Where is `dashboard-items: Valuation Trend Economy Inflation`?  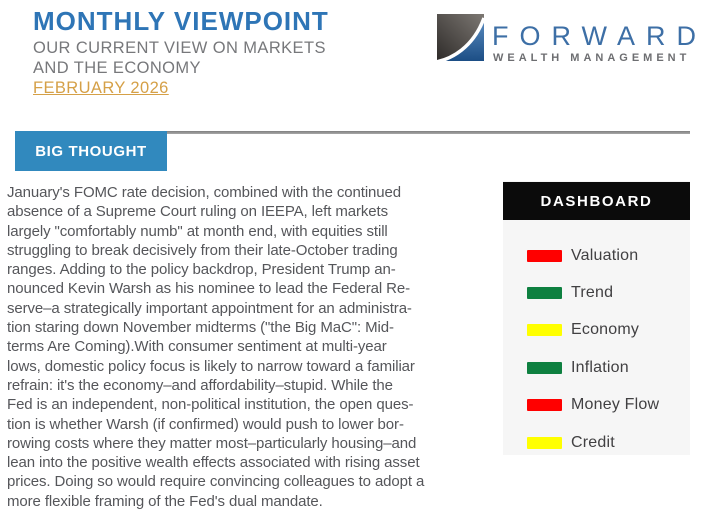
dashboard-items: Valuation Trend Economy Inflation is located at coordinates (596, 349).